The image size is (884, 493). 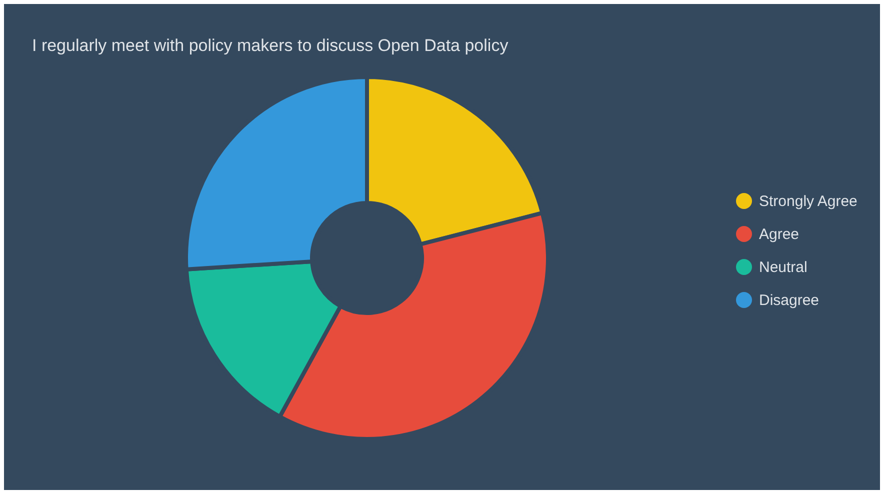 I want to click on legend-label: Neutral, so click(x=783, y=267).